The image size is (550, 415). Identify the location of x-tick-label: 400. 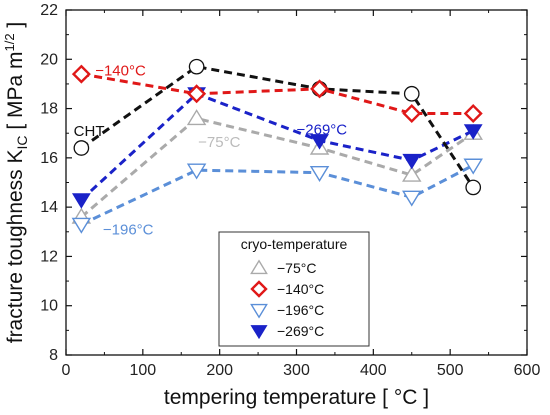
(373, 370).